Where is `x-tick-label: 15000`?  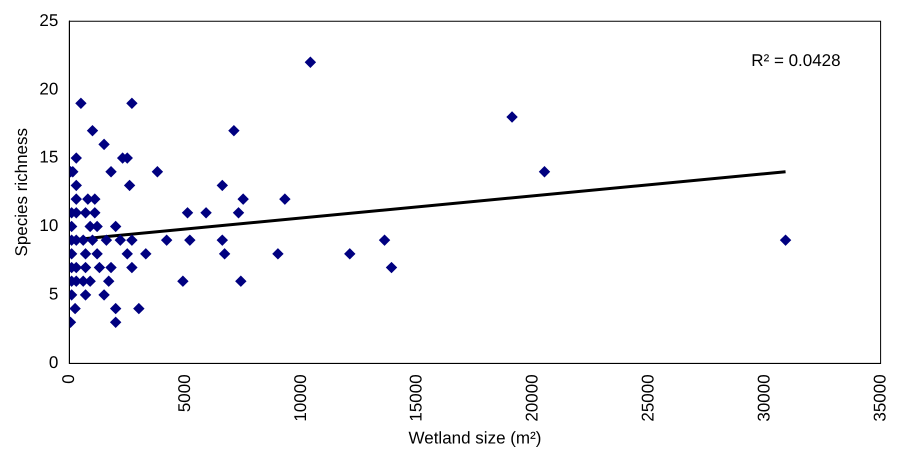 x-tick-label: 15000 is located at coordinates (416, 398).